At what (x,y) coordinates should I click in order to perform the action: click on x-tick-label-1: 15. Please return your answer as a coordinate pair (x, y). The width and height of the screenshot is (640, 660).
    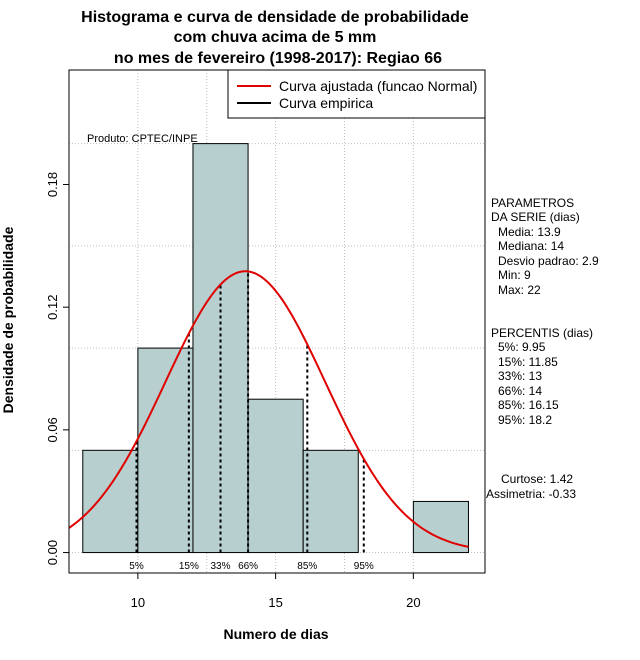
    Looking at the image, I should click on (275, 602).